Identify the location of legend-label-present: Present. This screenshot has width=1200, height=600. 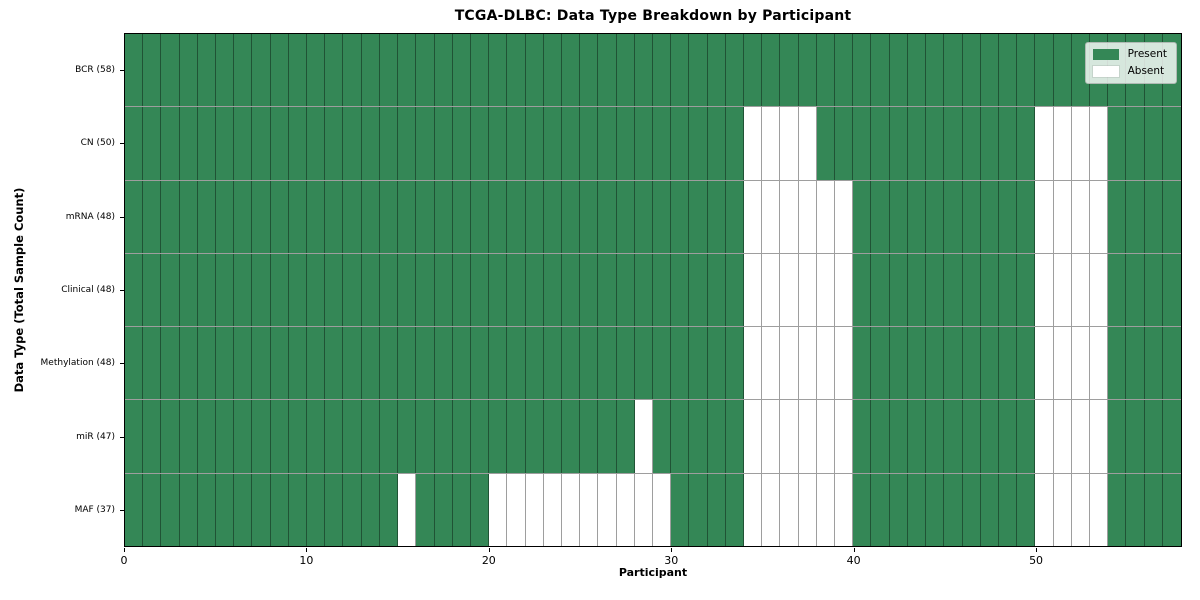
(1147, 54).